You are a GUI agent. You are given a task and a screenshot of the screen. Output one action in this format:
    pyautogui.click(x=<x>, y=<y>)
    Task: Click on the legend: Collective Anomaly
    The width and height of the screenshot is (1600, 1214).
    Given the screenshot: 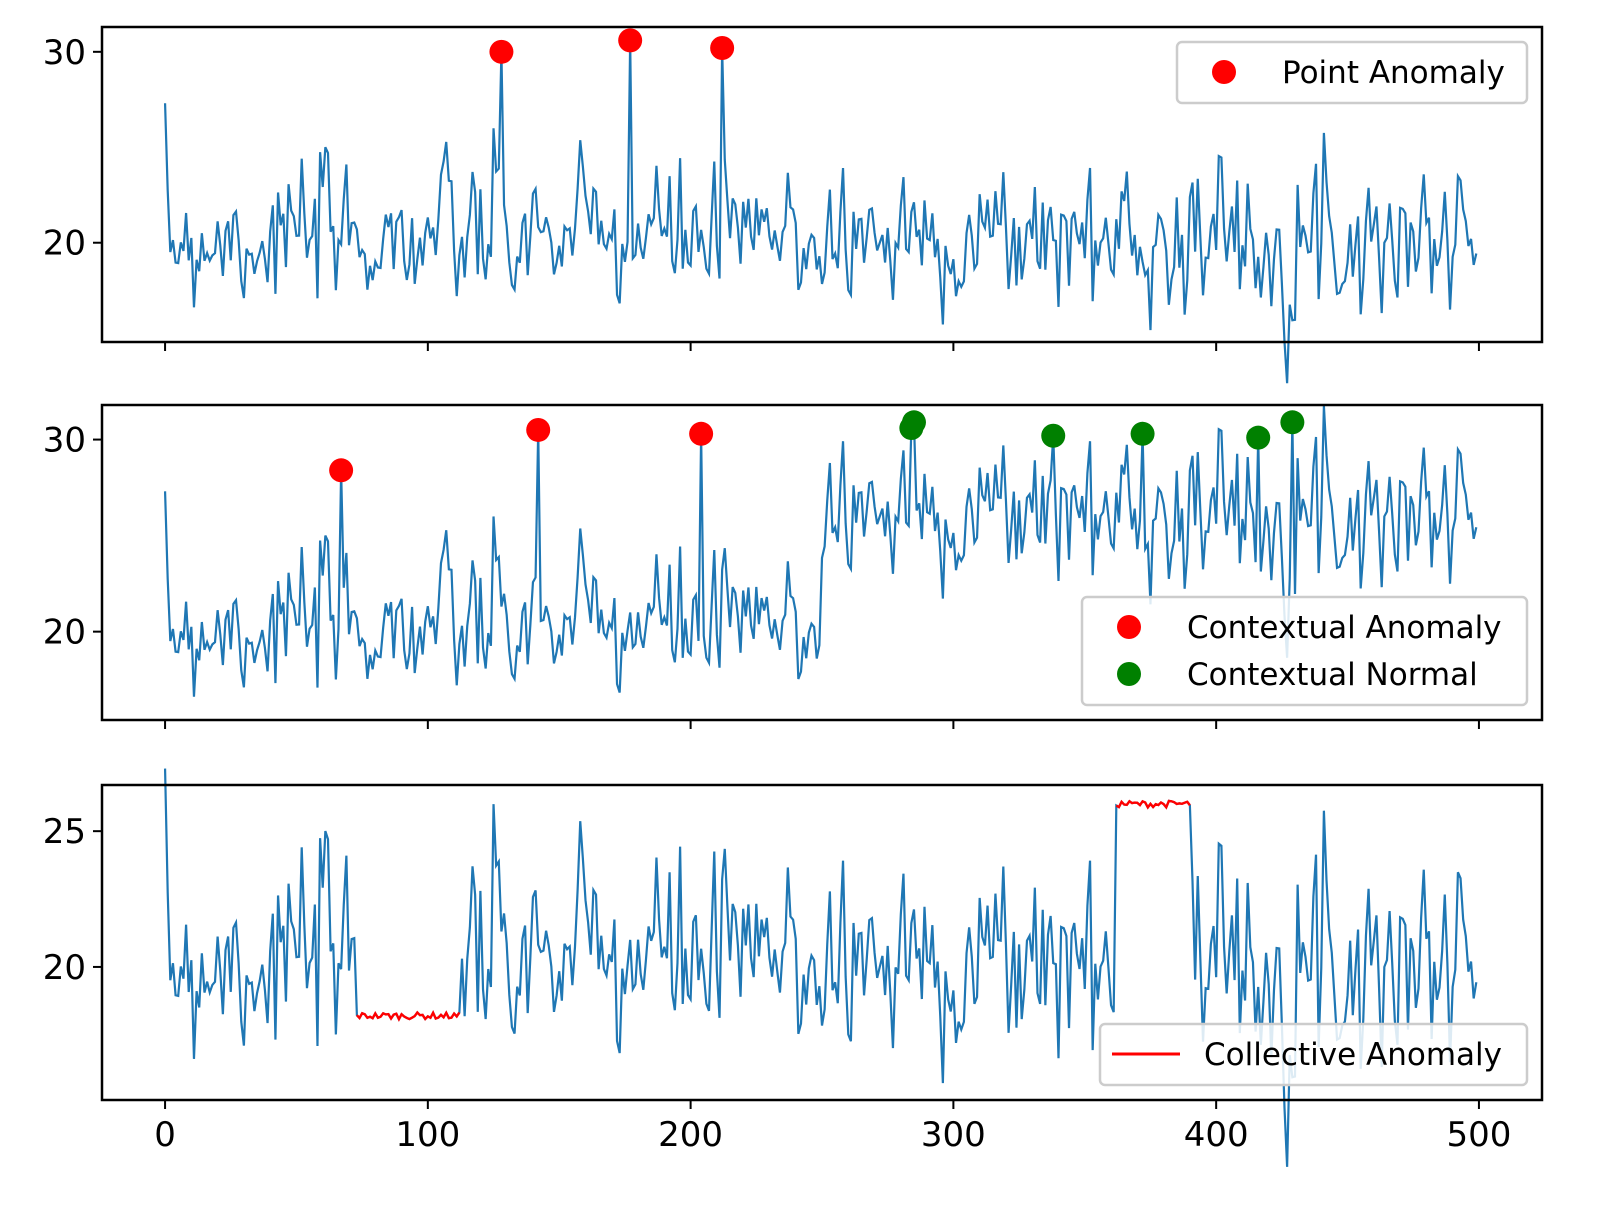 What is the action you would take?
    pyautogui.click(x=1313, y=1054)
    